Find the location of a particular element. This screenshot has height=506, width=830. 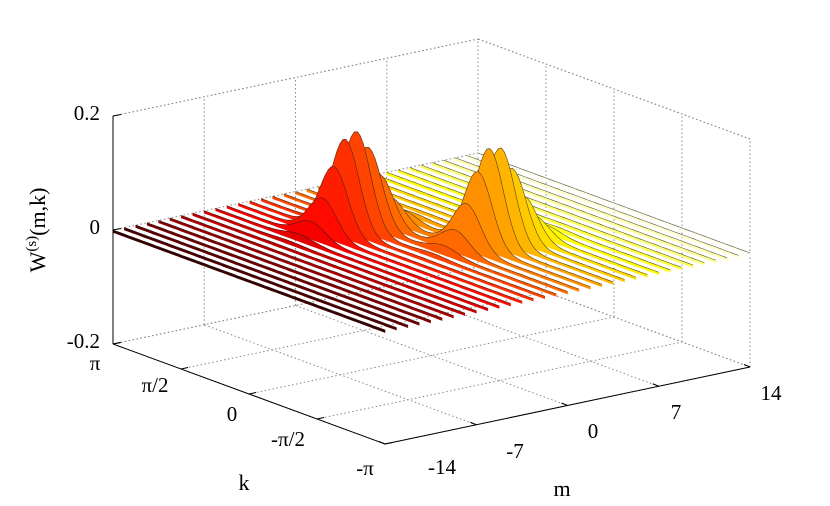

k-tick-label: 0 is located at coordinates (232, 414).